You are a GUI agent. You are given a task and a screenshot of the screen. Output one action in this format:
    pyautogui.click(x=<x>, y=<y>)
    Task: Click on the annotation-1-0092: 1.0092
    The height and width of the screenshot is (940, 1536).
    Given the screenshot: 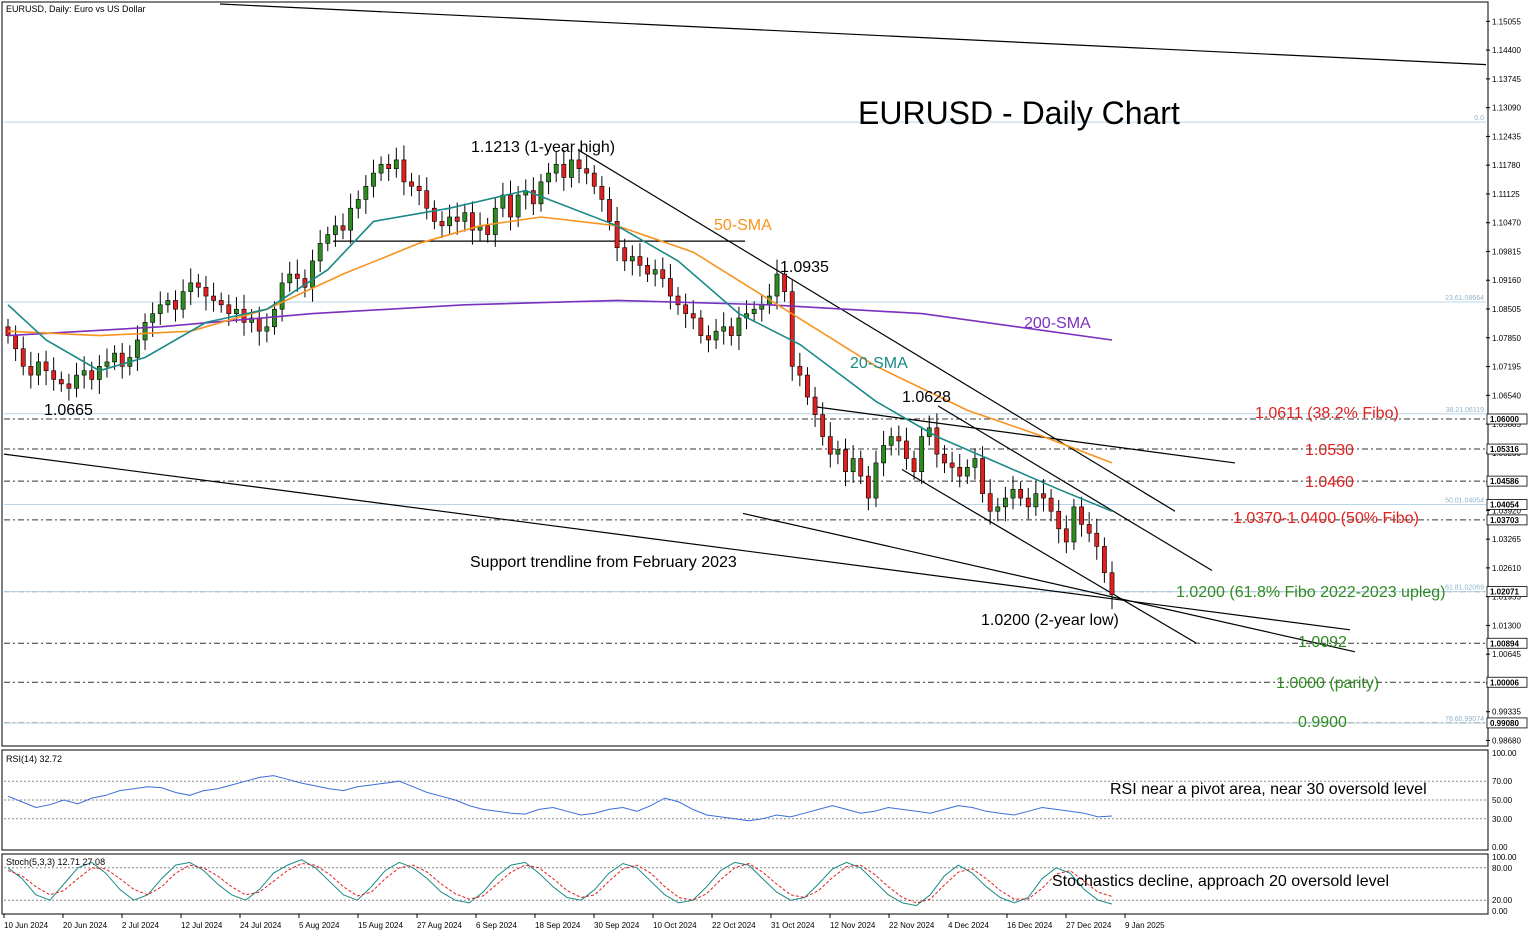 What is the action you would take?
    pyautogui.click(x=1322, y=642)
    